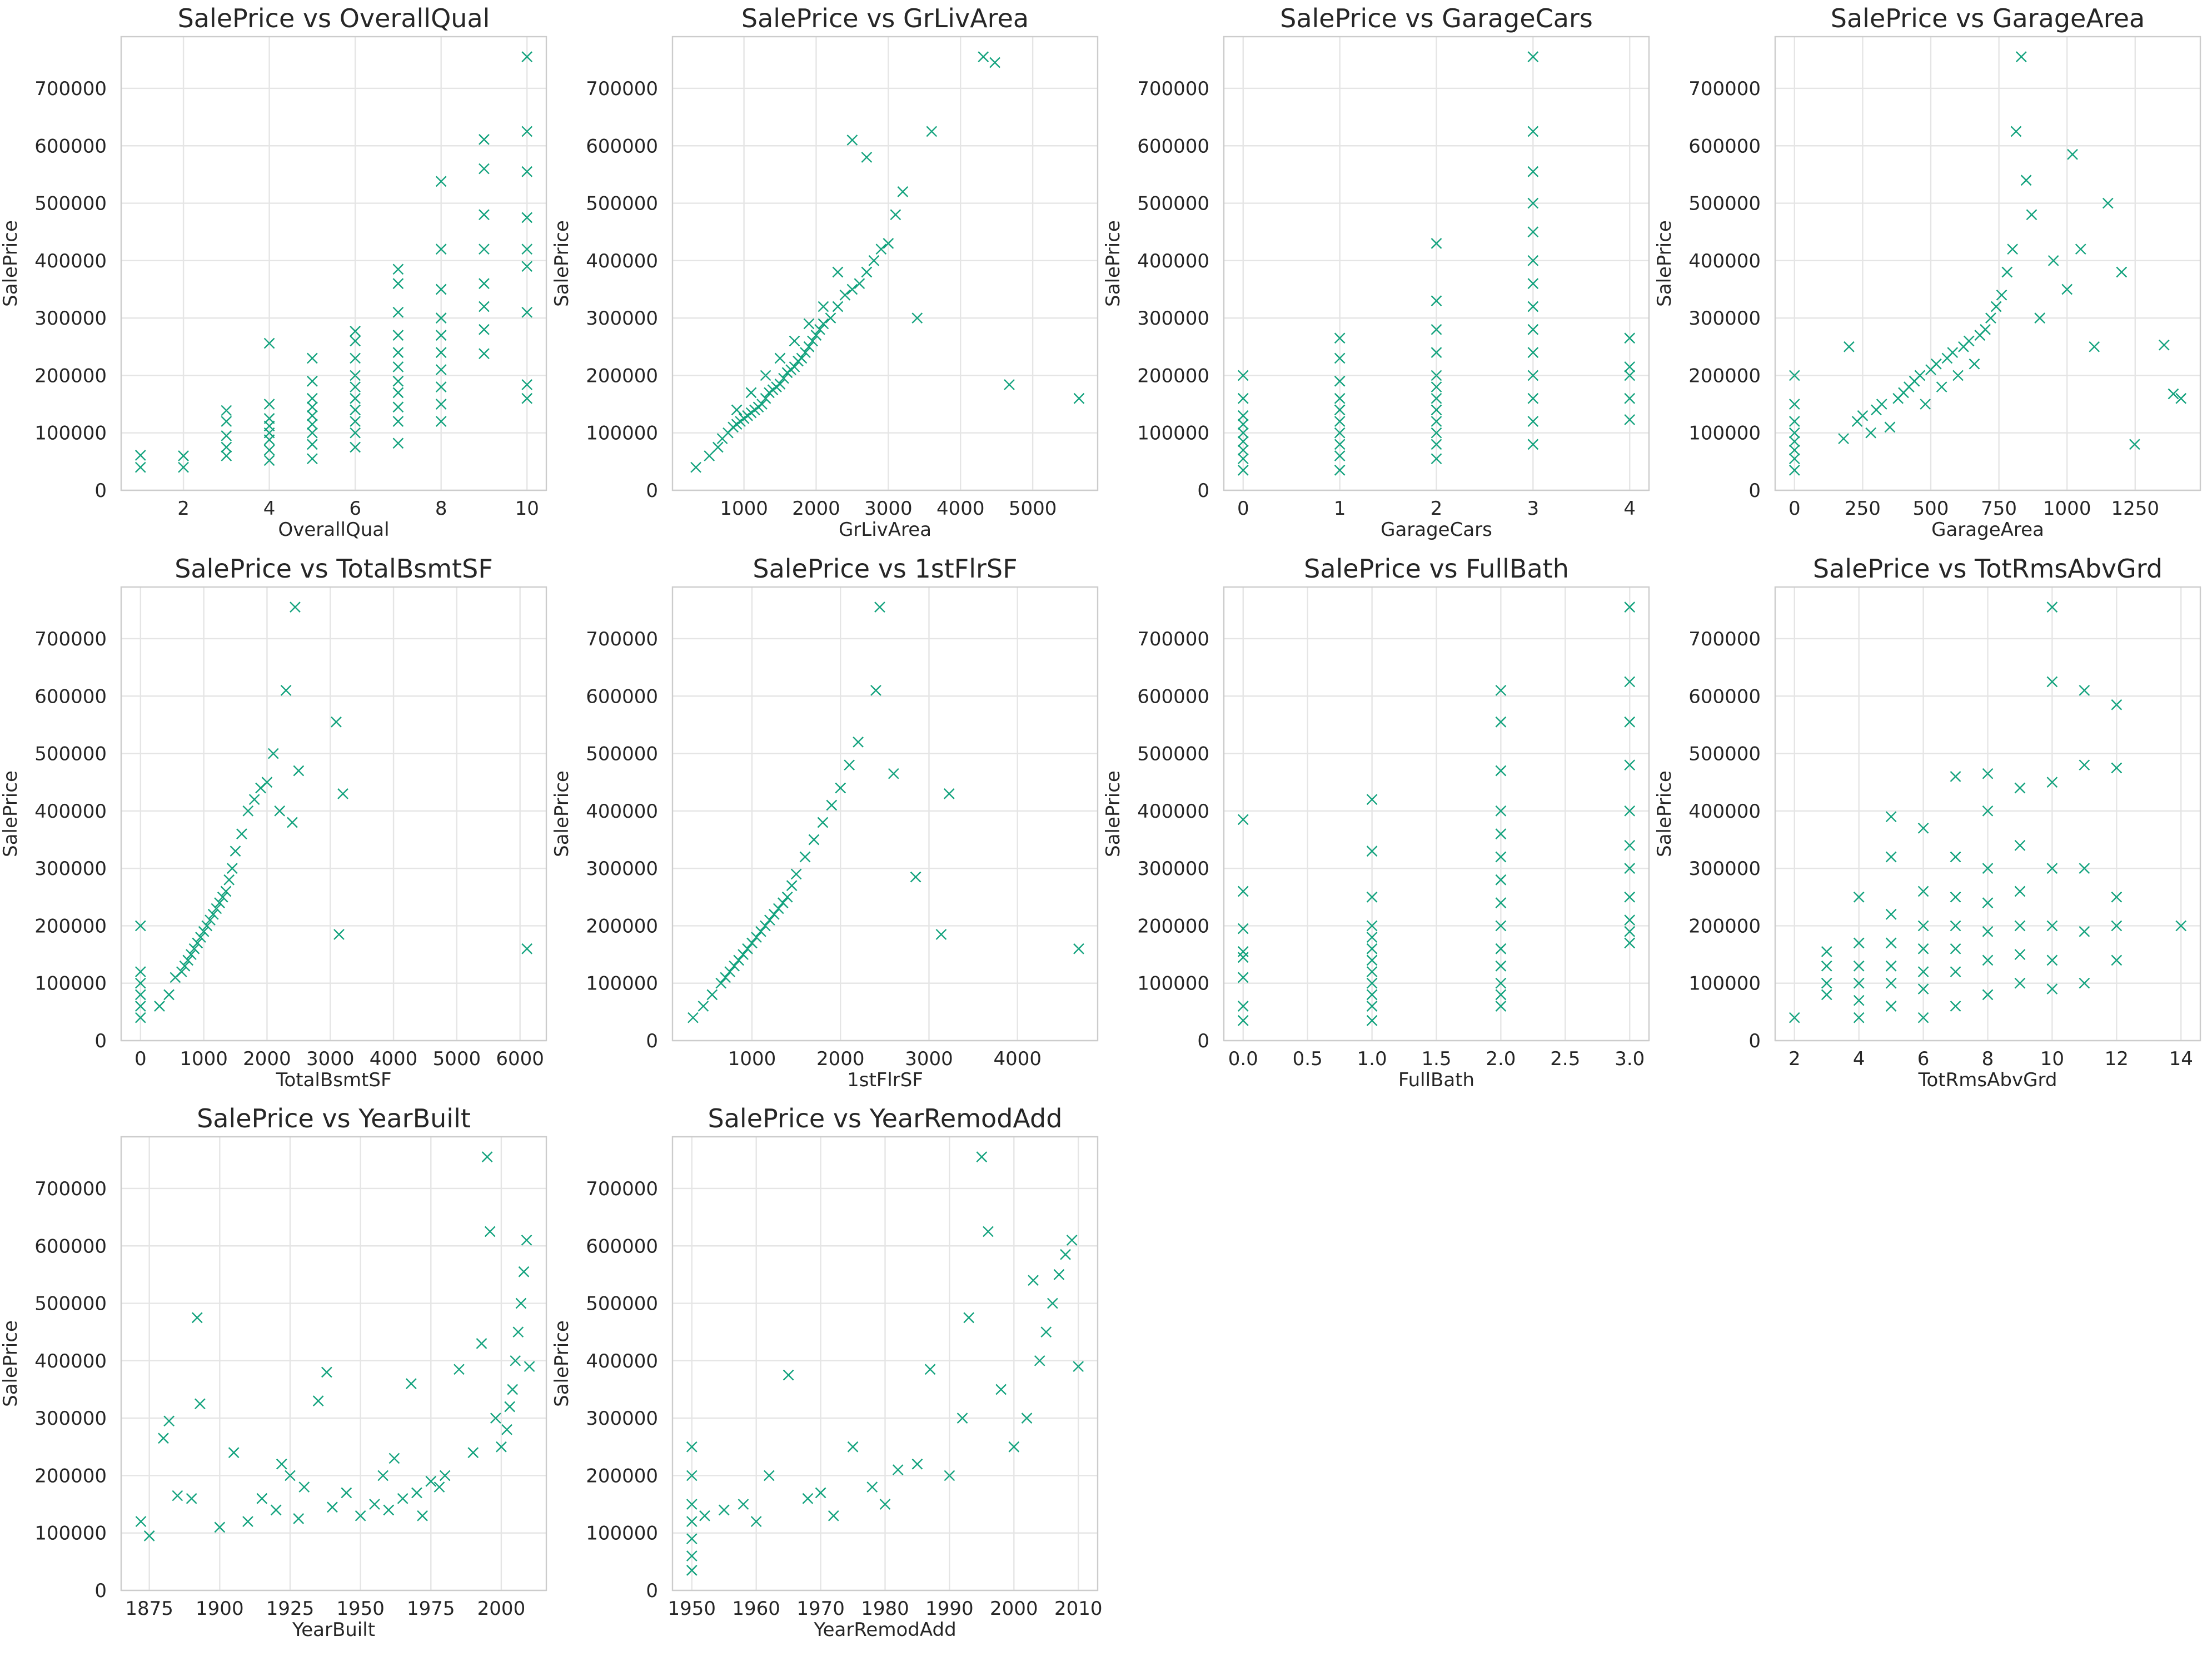 This screenshot has height=1656, width=2212. What do you see at coordinates (1437, 569) in the screenshot?
I see `chart-title: SalePrice vs FullBath` at bounding box center [1437, 569].